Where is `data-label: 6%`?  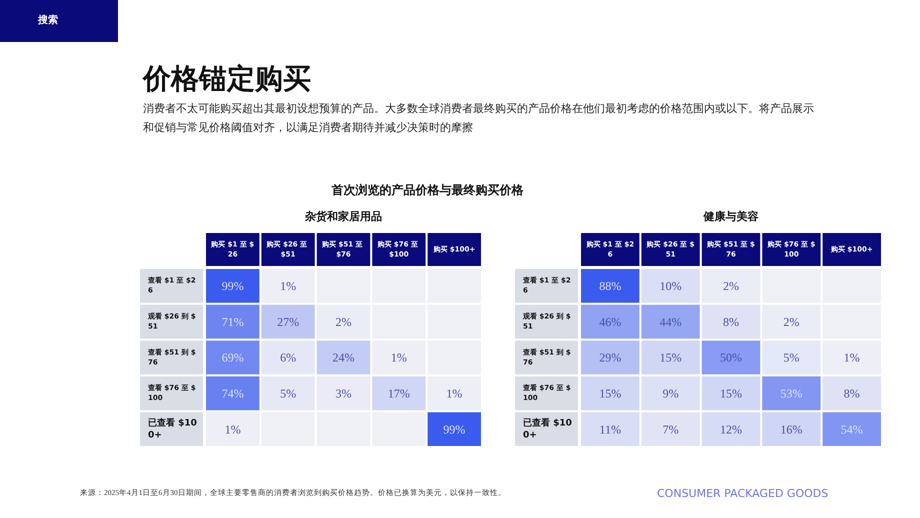
data-label: 6% is located at coordinates (288, 357).